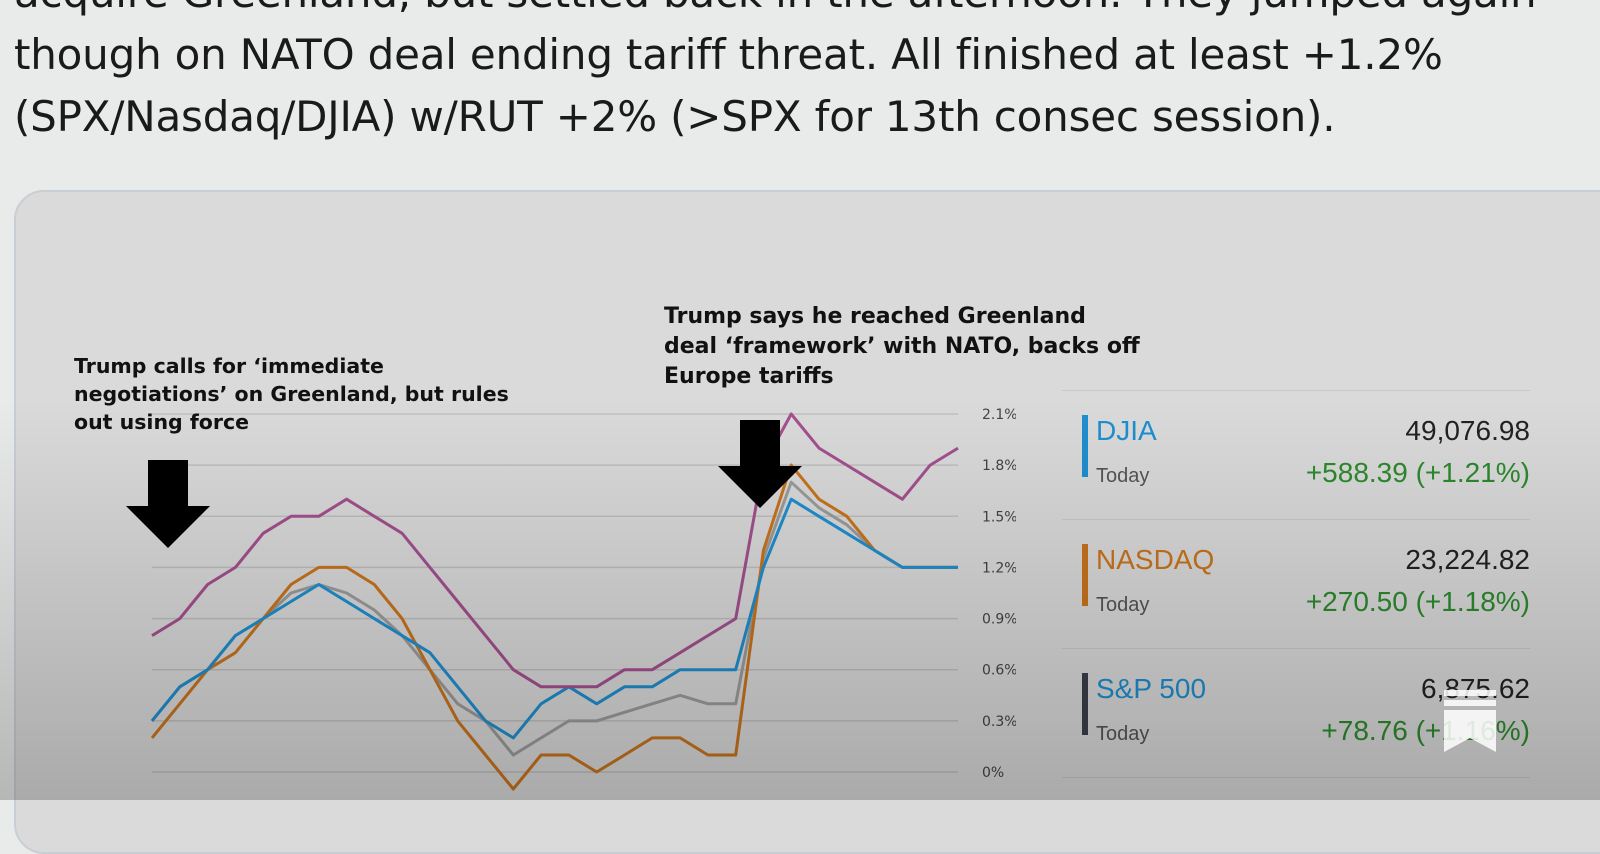 The width and height of the screenshot is (1600, 854). I want to click on annotation-right-line: deal ‘framework’ with NATO, backs off, so click(902, 346).